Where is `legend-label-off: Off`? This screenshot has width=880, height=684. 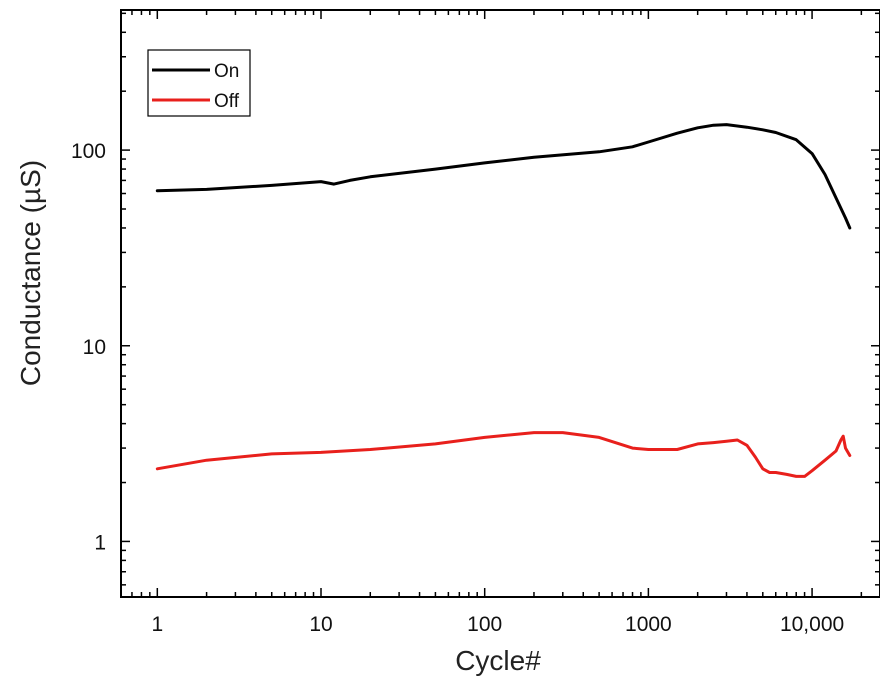
legend-label-off: Off is located at coordinates (227, 101).